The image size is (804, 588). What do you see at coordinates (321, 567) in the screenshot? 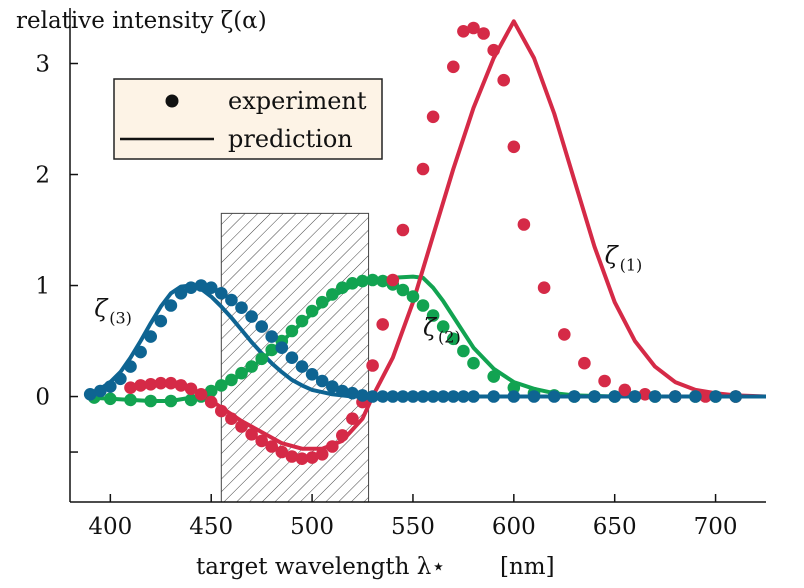
I see `x-axis-title: target wavelength λ⋆` at bounding box center [321, 567].